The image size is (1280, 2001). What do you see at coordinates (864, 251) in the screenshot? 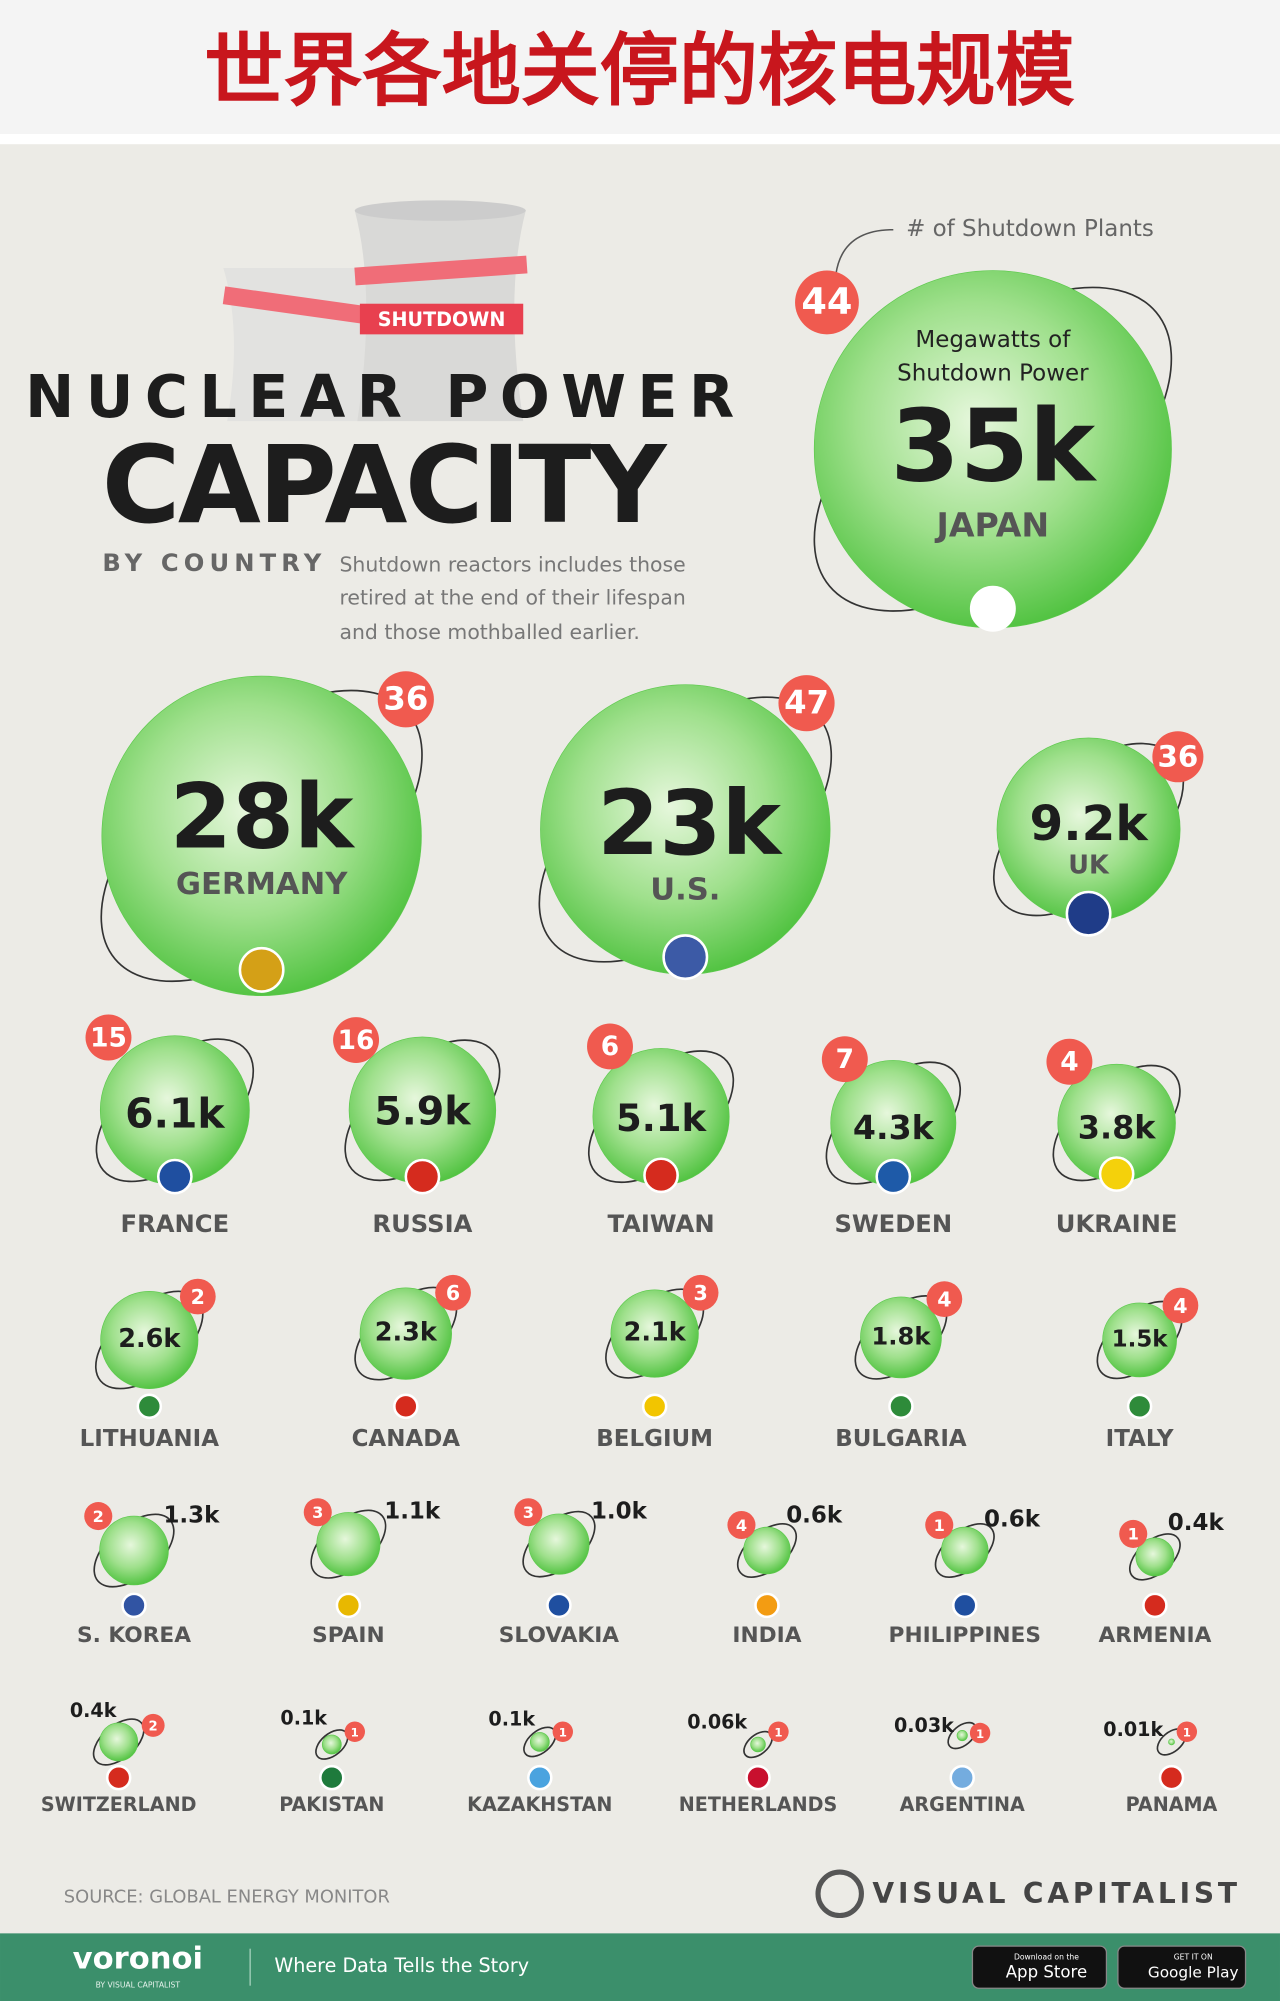
I see `count-pointer` at bounding box center [864, 251].